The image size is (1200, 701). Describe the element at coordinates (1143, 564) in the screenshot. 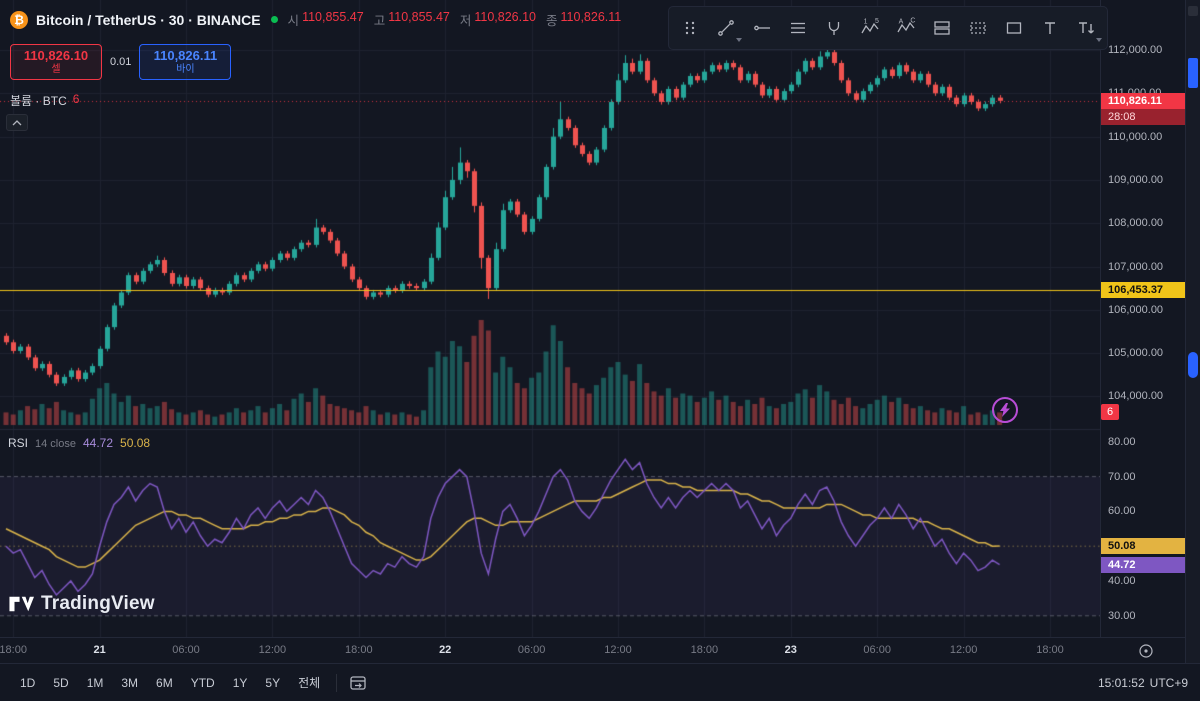

I see `rsi-value-badge: 44.72` at that location.